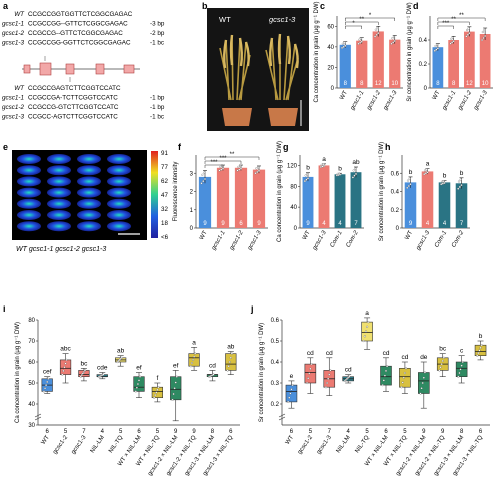 The image size is (495, 500). I want to click on panel-letter-g: g, so click(286, 147).